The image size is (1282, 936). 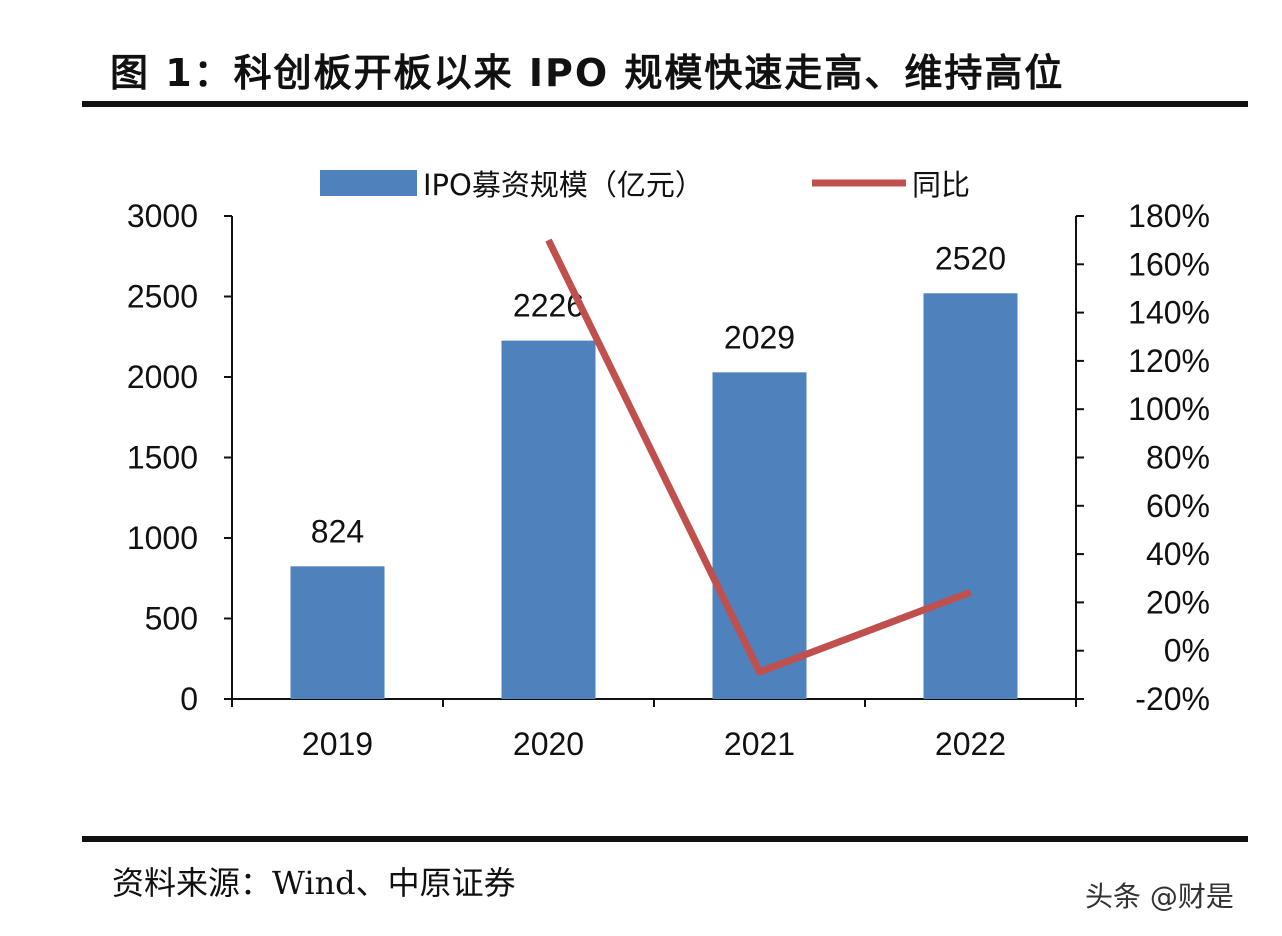 I want to click on right-tick-label: 160%, so click(x=1169, y=264).